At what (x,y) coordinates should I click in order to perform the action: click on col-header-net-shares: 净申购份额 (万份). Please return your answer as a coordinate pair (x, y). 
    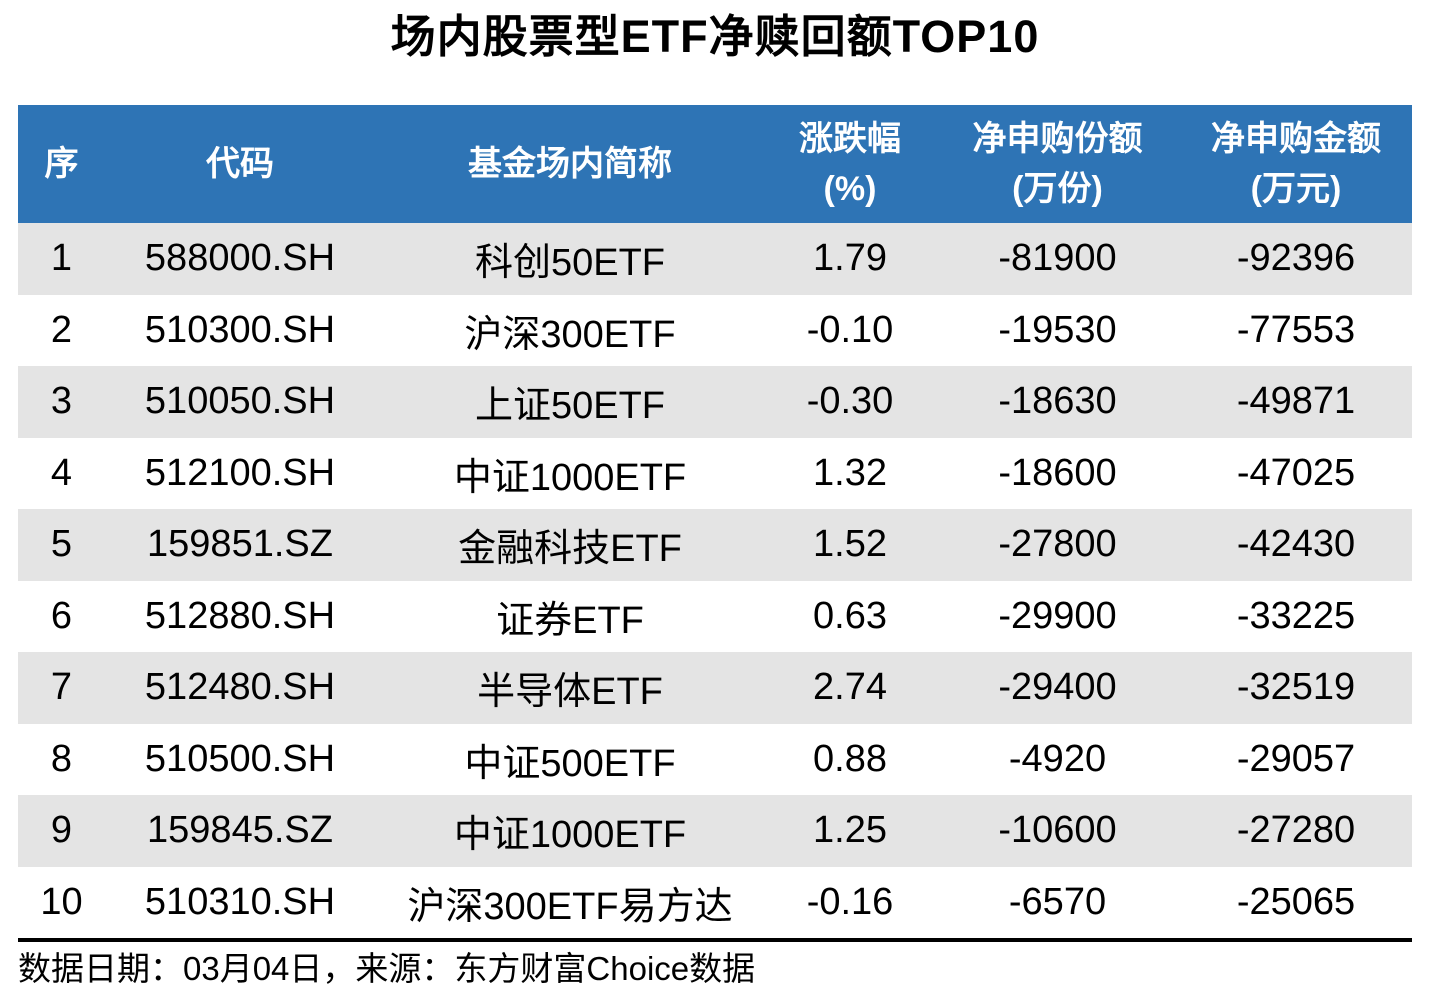
    Looking at the image, I should click on (1057, 164).